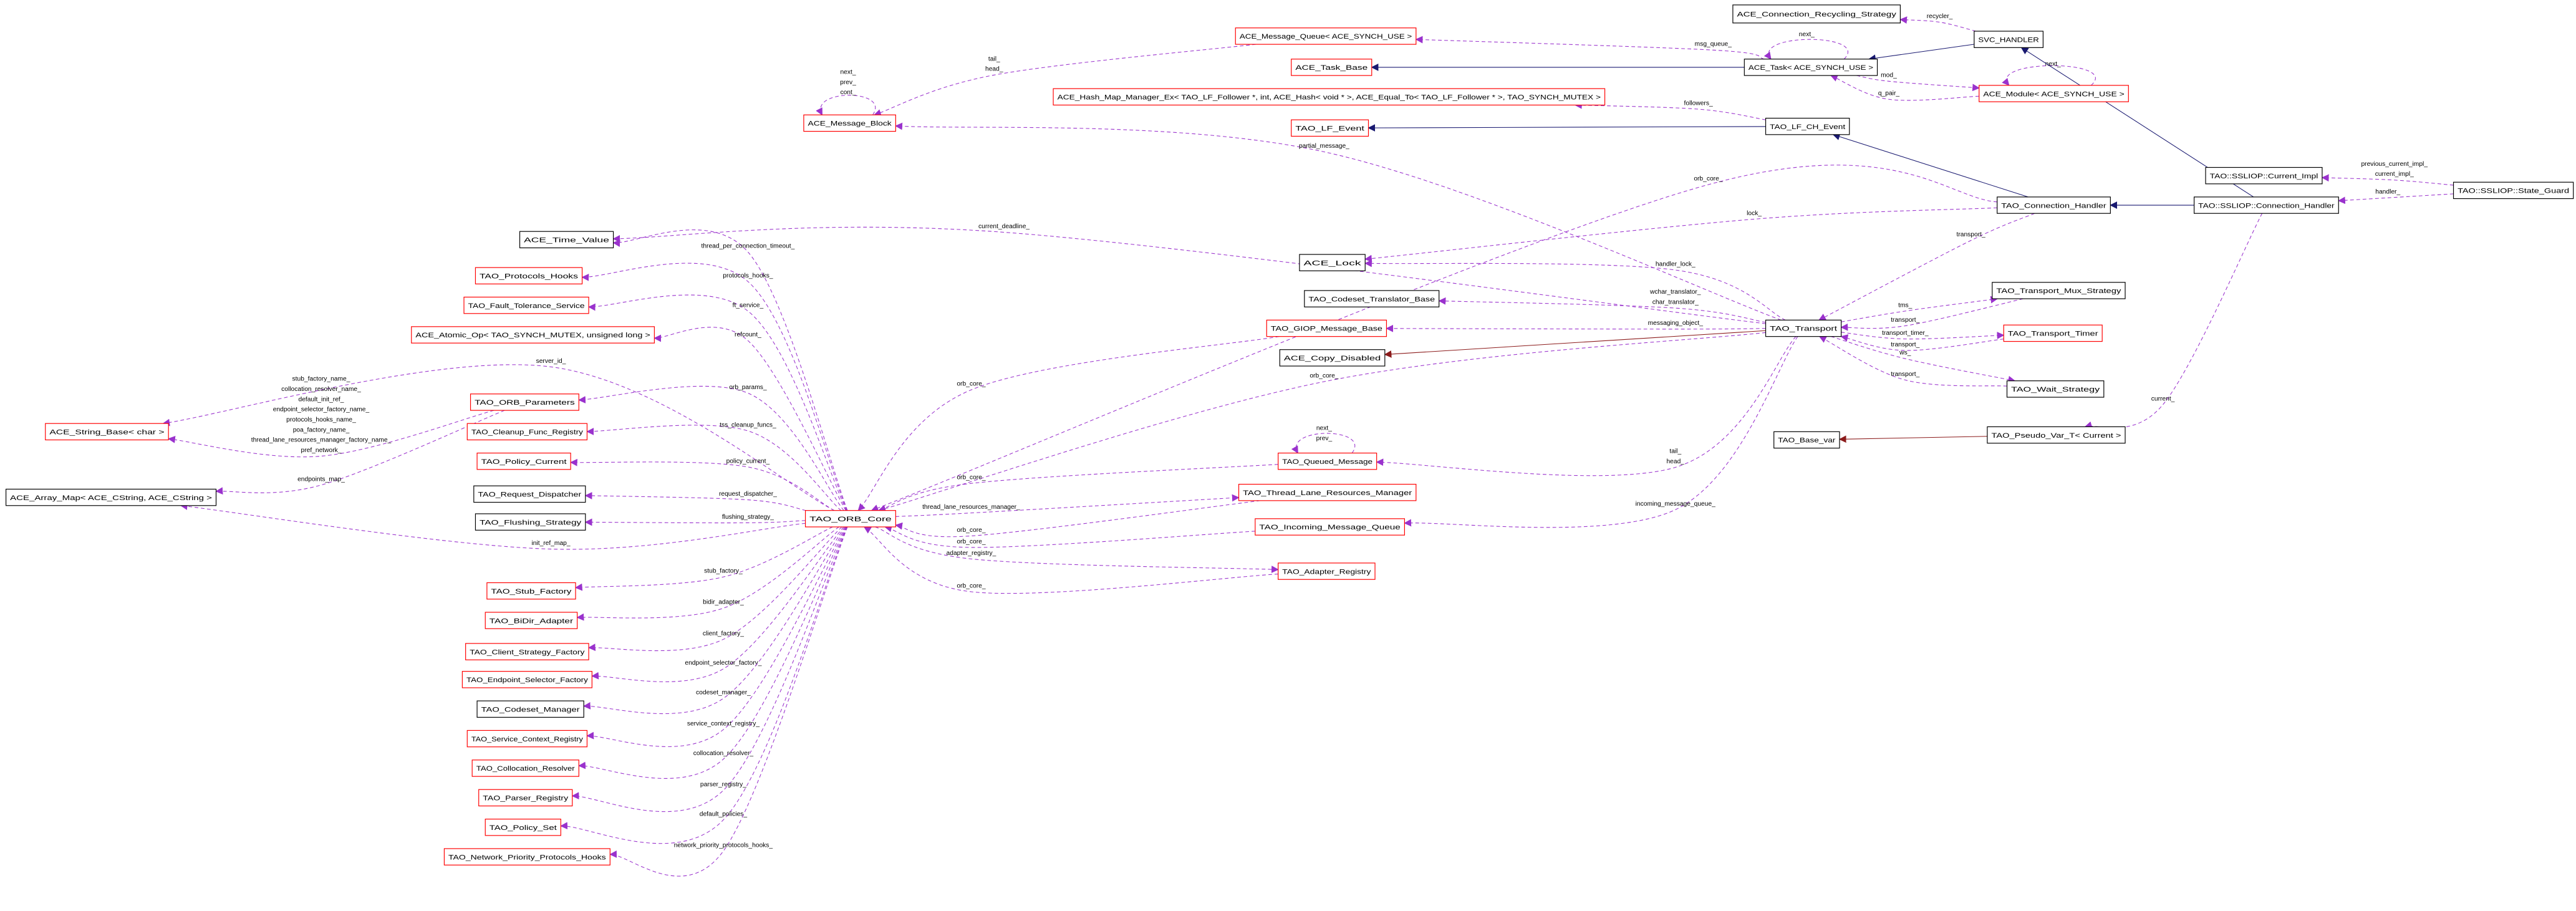  I want to click on node-acelock: ACE_Lock, so click(1332, 262).